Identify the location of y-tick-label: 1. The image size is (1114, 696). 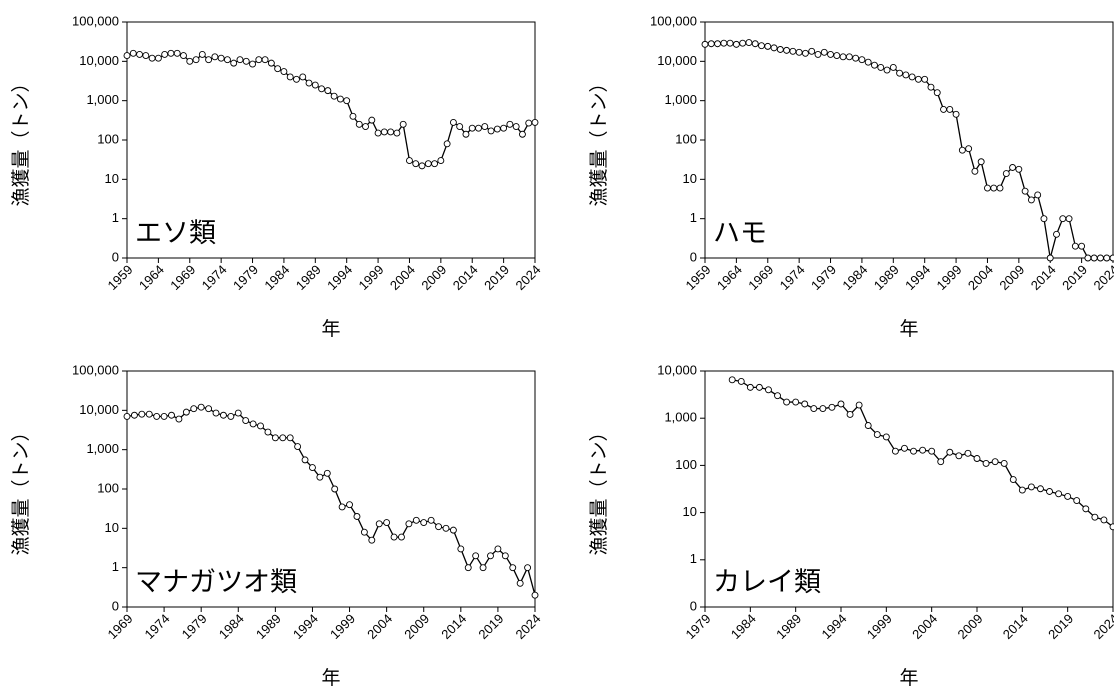
(115, 217).